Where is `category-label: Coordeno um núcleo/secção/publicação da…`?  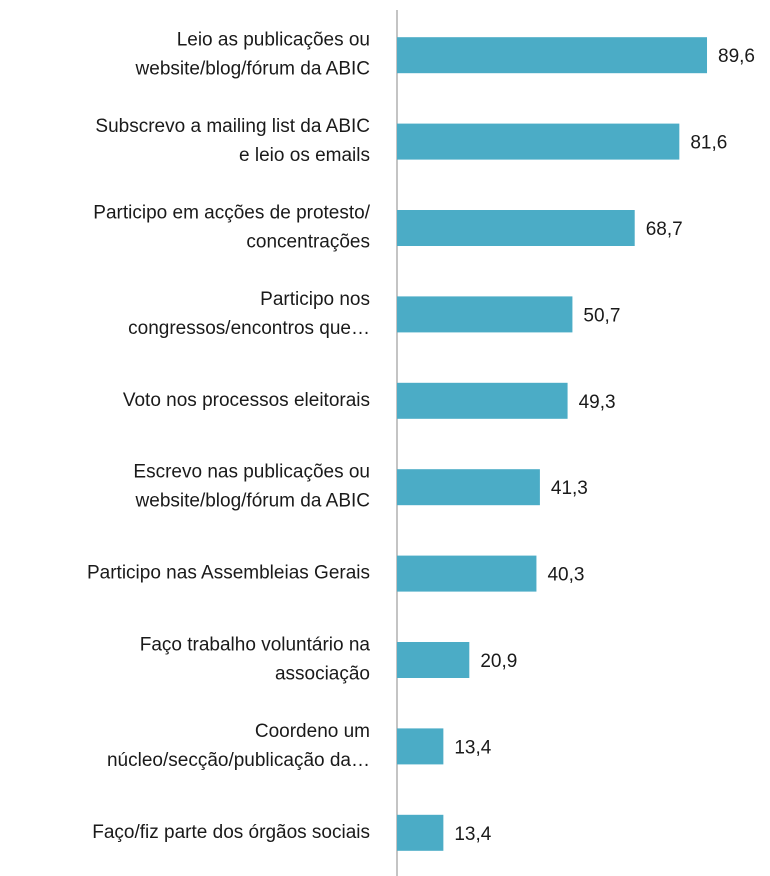
category-label: Coordeno um núcleo/secção/publicação da… is located at coordinates (238, 746).